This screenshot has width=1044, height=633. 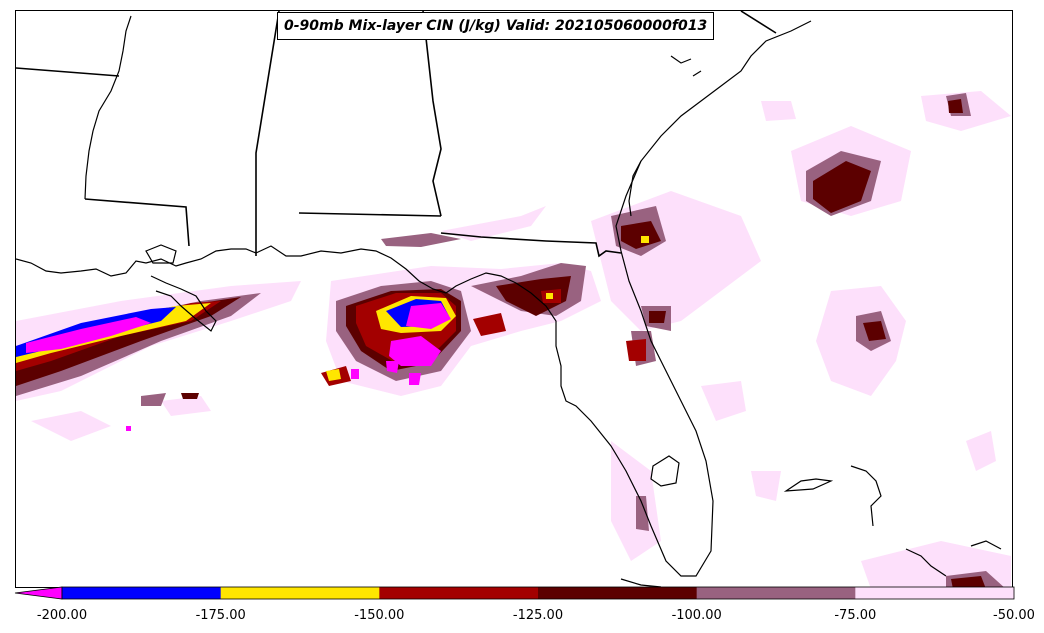 I want to click on colorbar-tick-label: -150.00, so click(x=379, y=615).